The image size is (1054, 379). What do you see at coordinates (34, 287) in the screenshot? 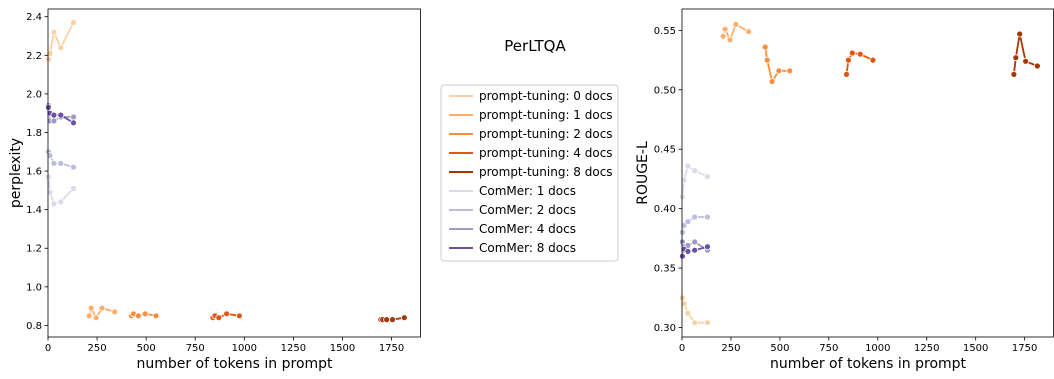
I see `y-tick-label: 1.0` at bounding box center [34, 287].